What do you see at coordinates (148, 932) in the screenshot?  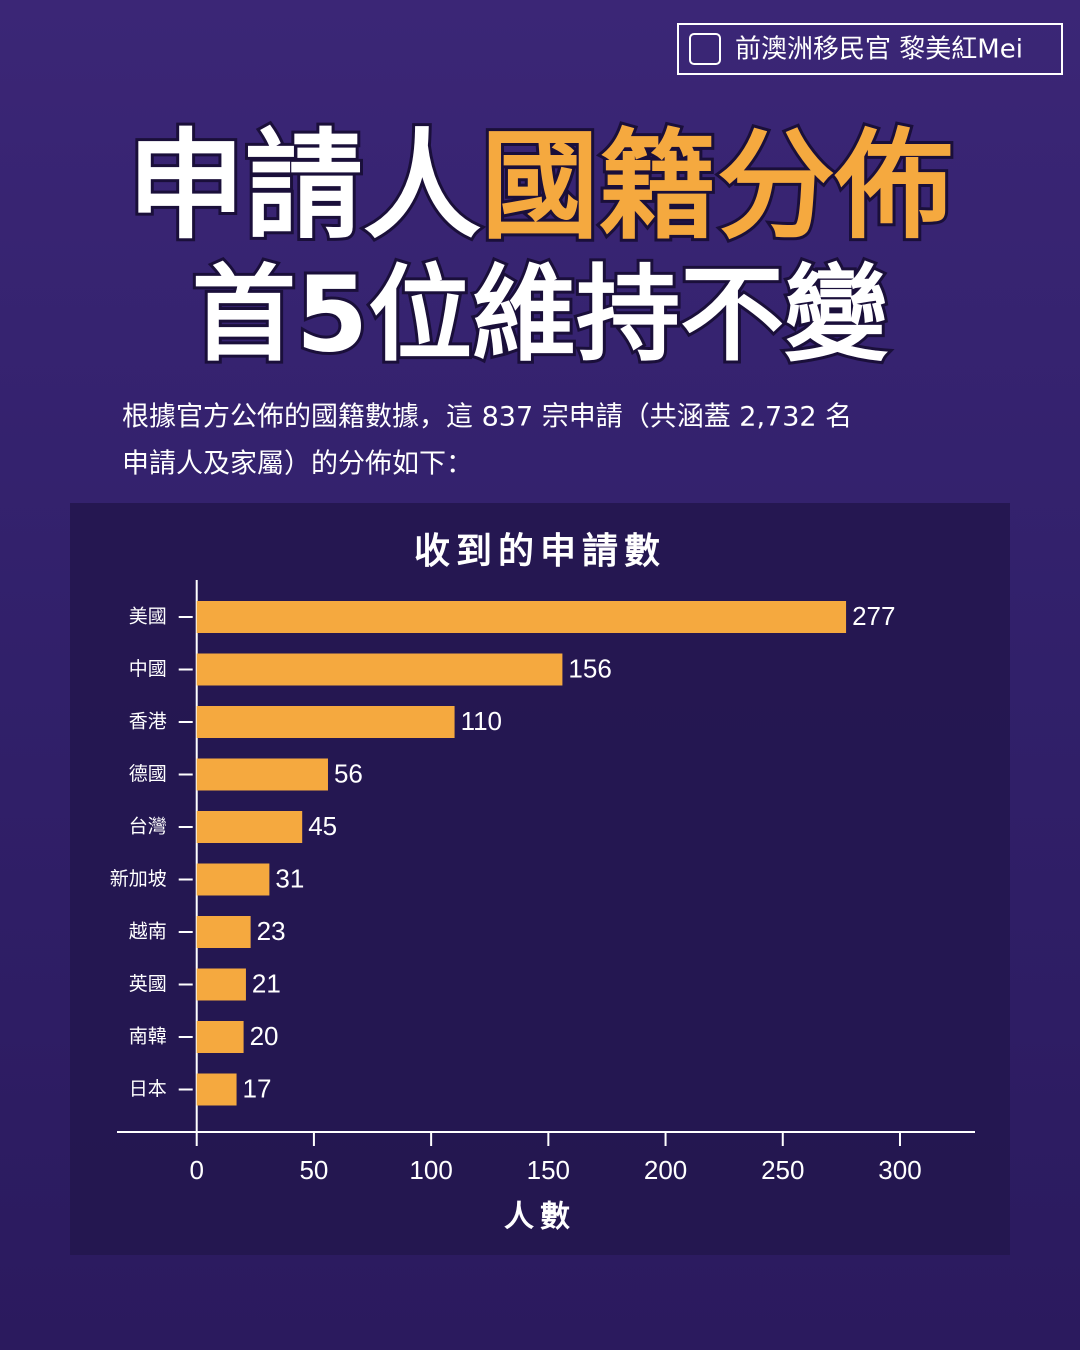 I see `y-tick-label: 越南` at bounding box center [148, 932].